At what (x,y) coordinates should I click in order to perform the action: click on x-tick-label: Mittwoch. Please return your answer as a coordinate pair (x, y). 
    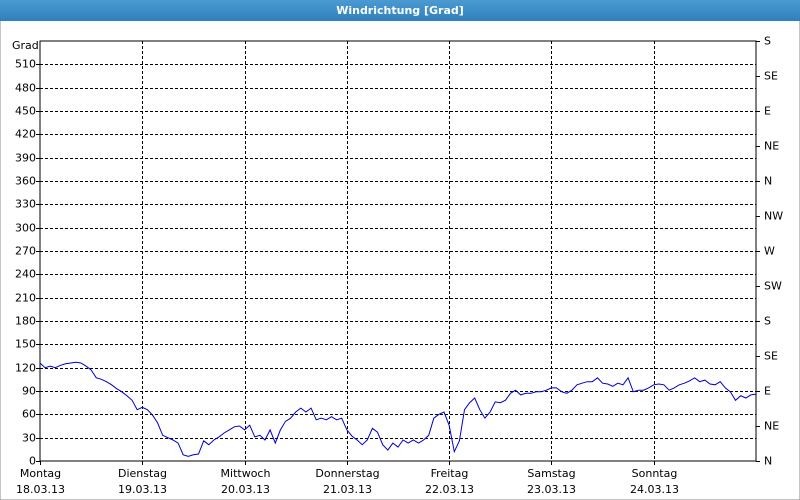
    Looking at the image, I should click on (246, 473).